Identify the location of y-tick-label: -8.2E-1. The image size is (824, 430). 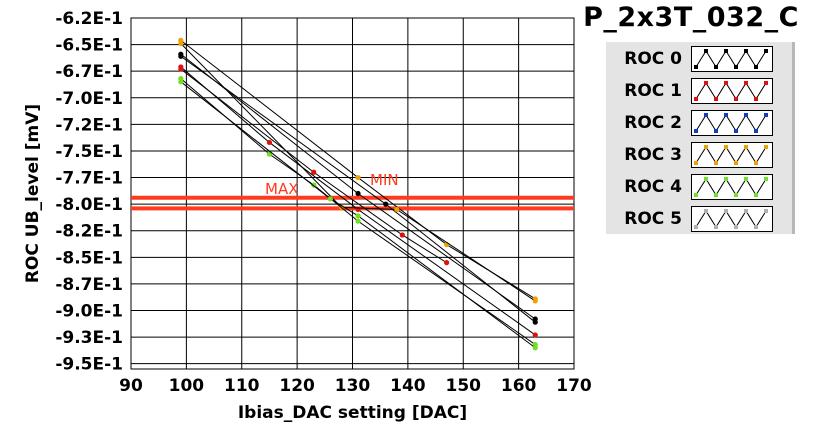
(89, 232).